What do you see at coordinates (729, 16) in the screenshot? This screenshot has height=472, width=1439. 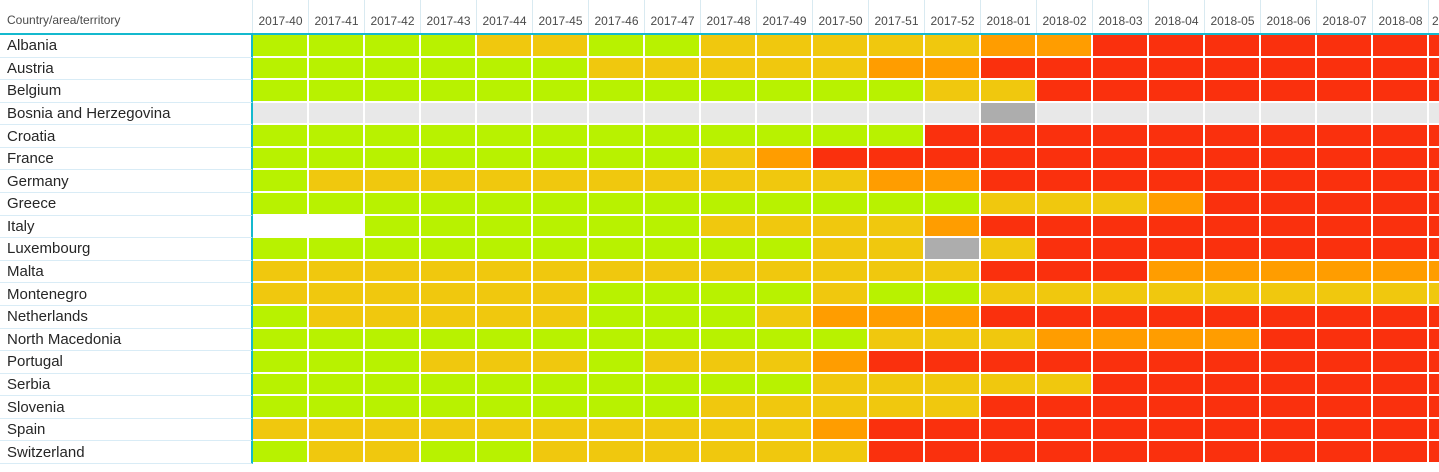 I see `column-header: 2017-48` at bounding box center [729, 16].